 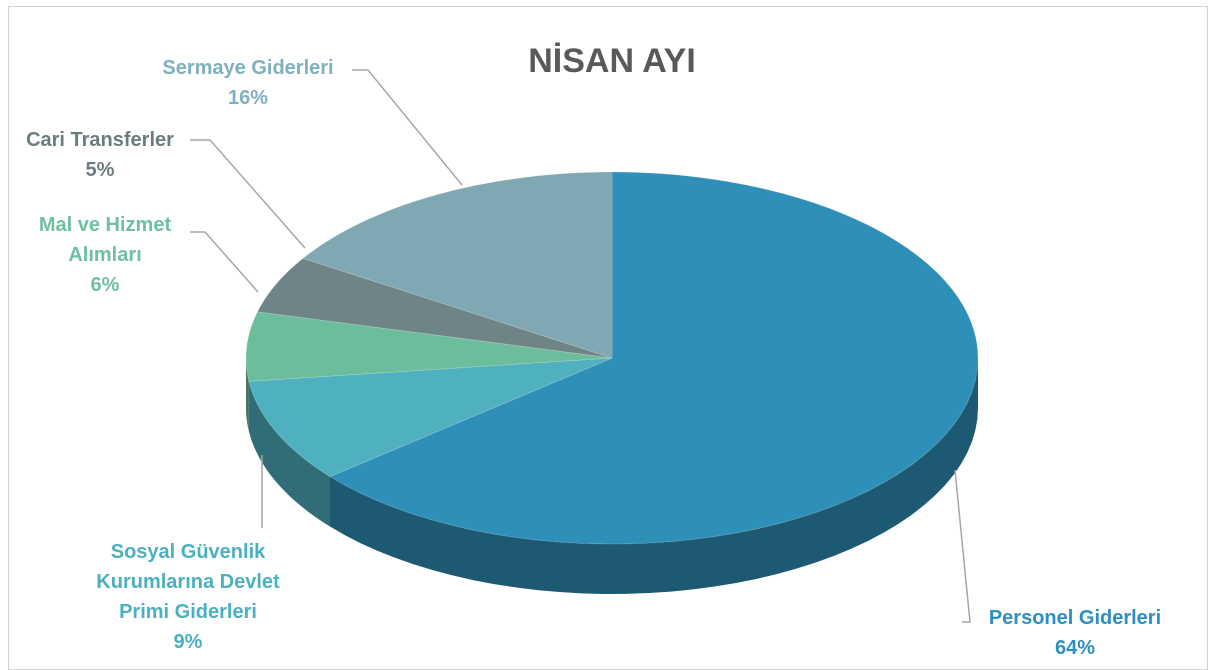 I want to click on category-label: Cari Transferler, so click(x=100, y=140).